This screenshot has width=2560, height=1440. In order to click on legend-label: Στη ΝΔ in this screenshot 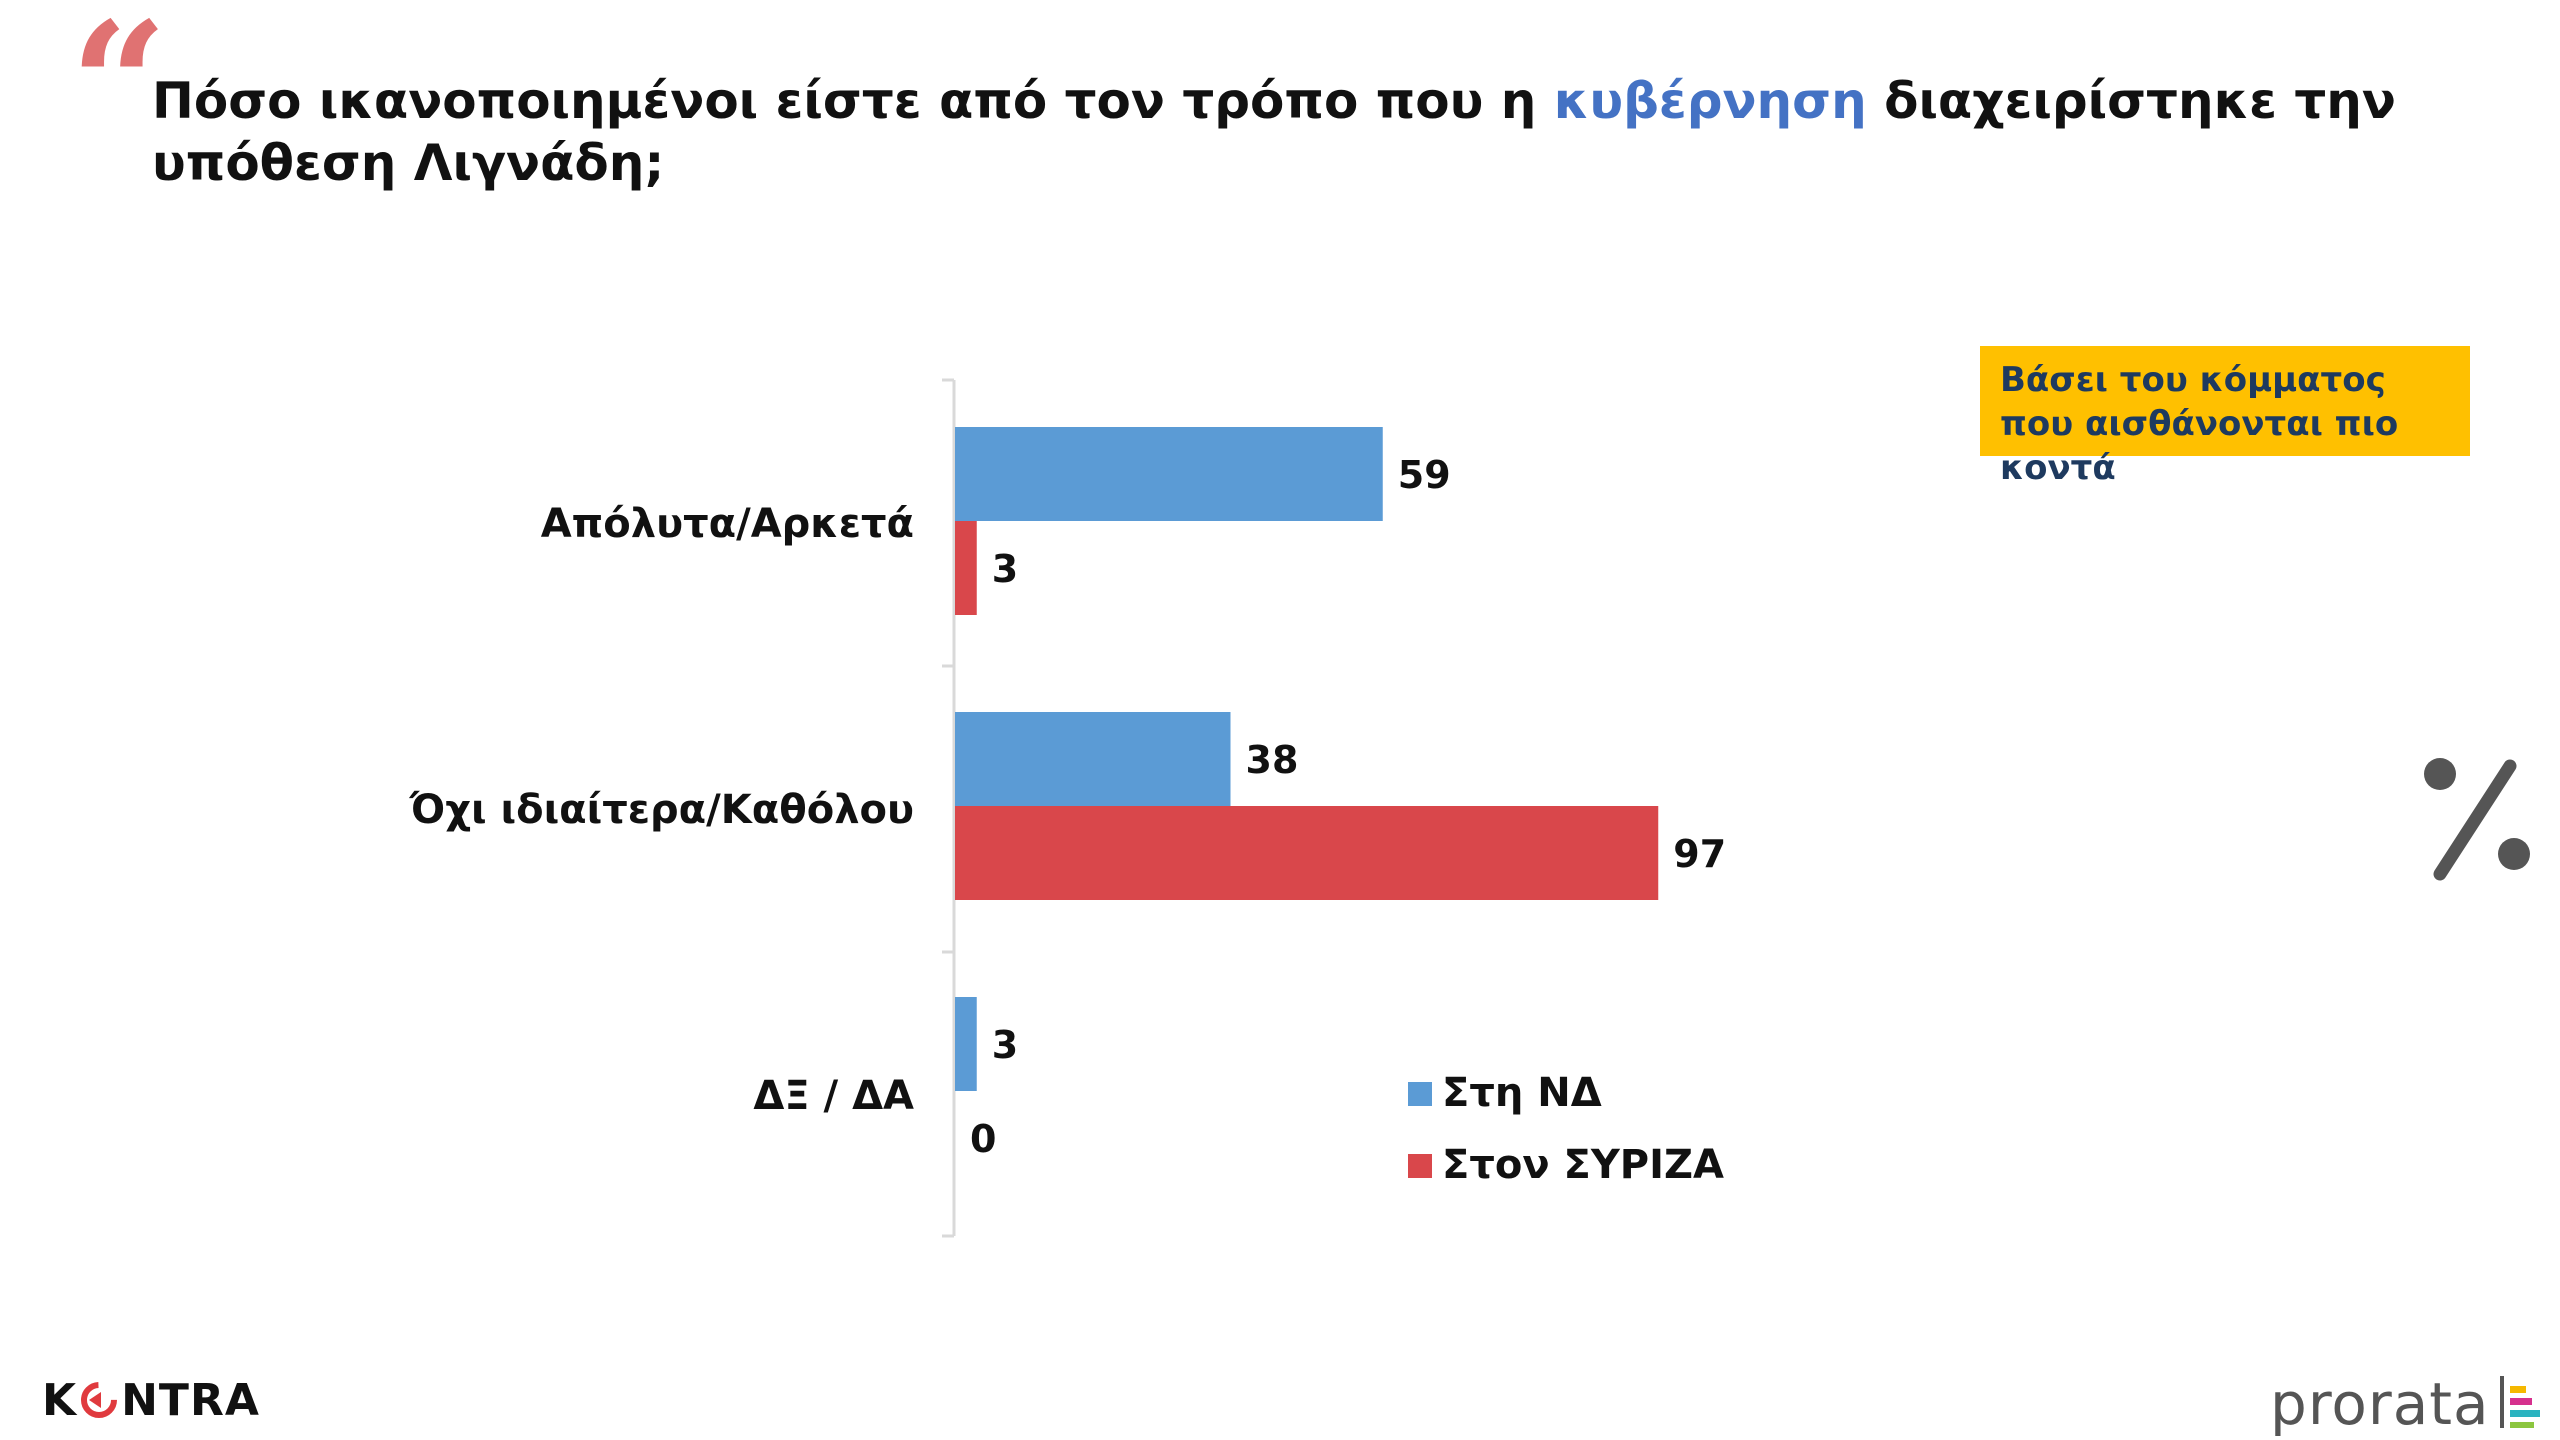, I will do `click(1522, 1093)`.